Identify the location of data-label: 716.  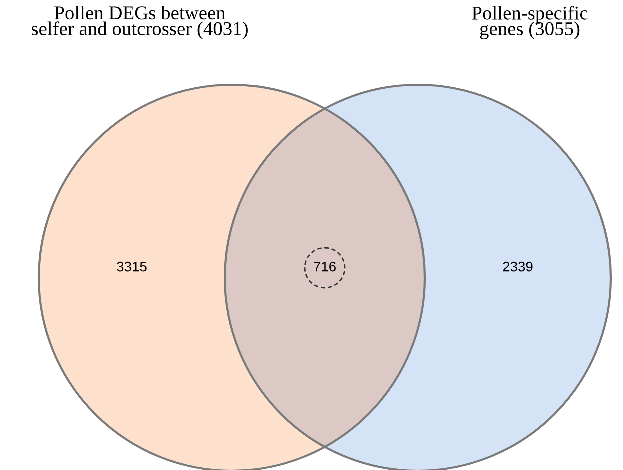
(325, 267).